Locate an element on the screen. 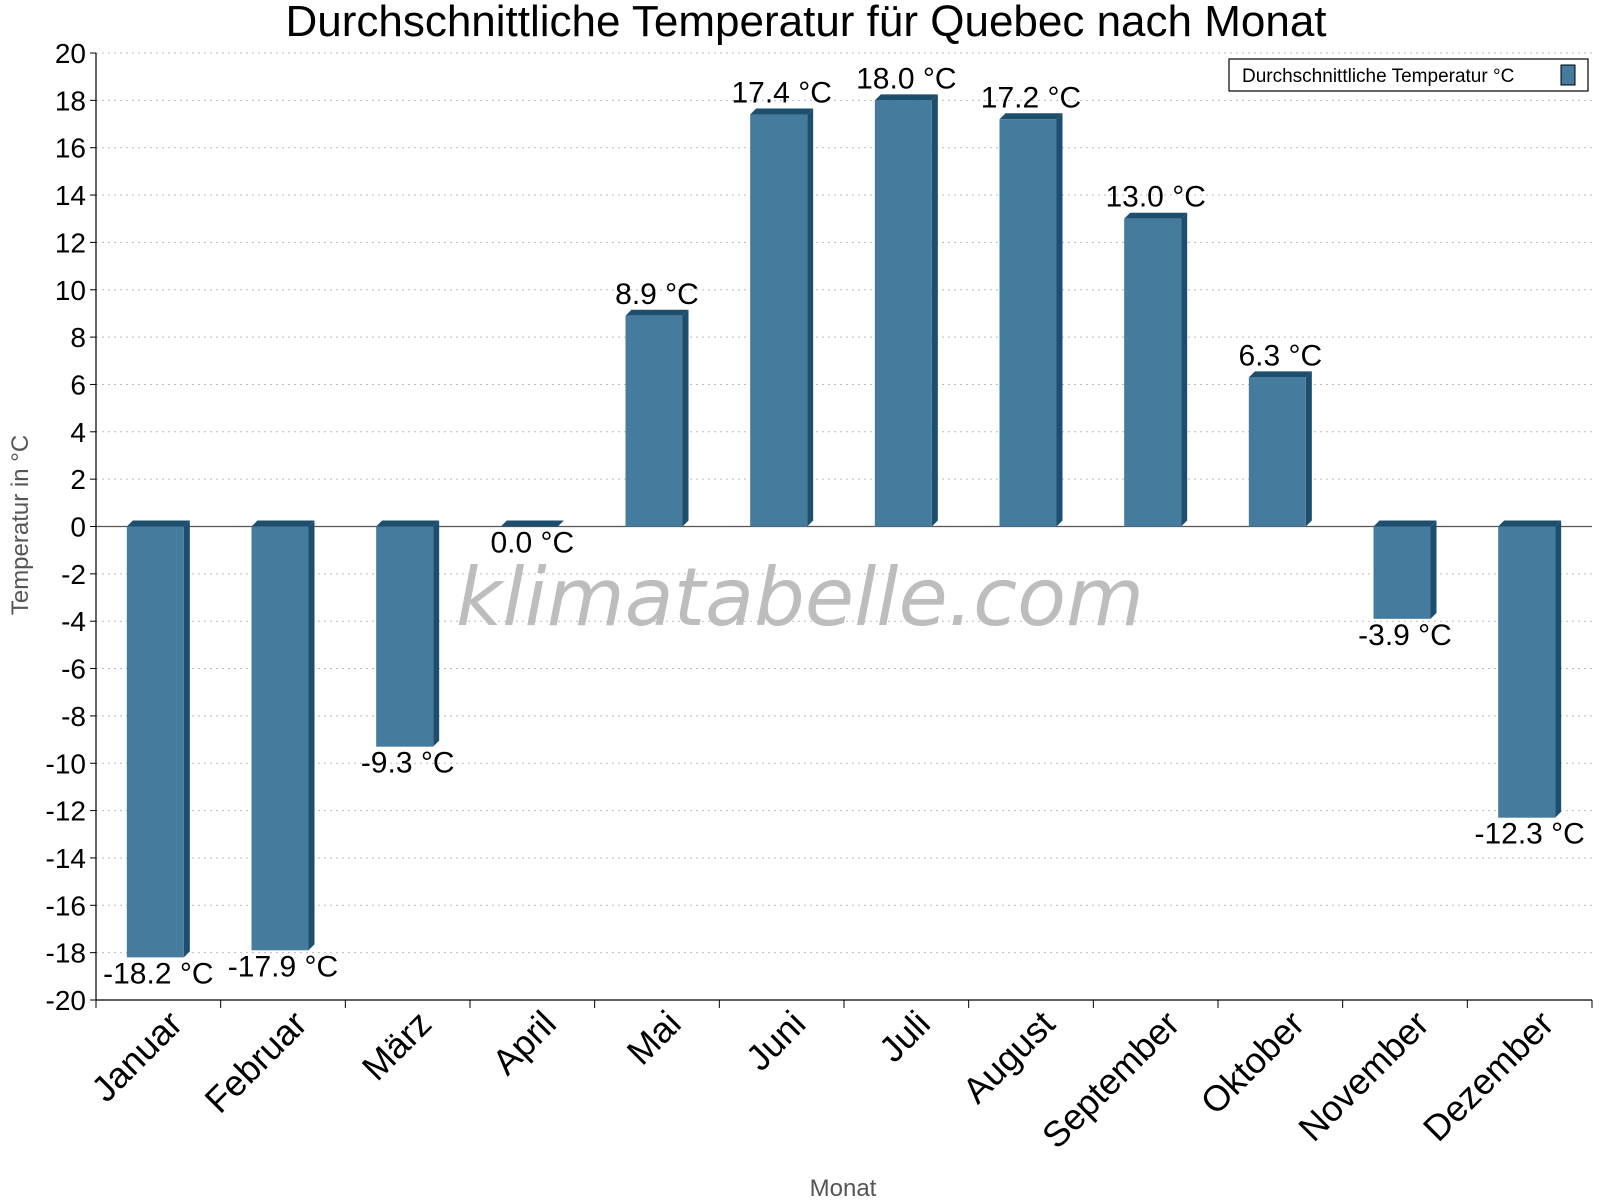  x-axis-label: Monat is located at coordinates (843, 1187).